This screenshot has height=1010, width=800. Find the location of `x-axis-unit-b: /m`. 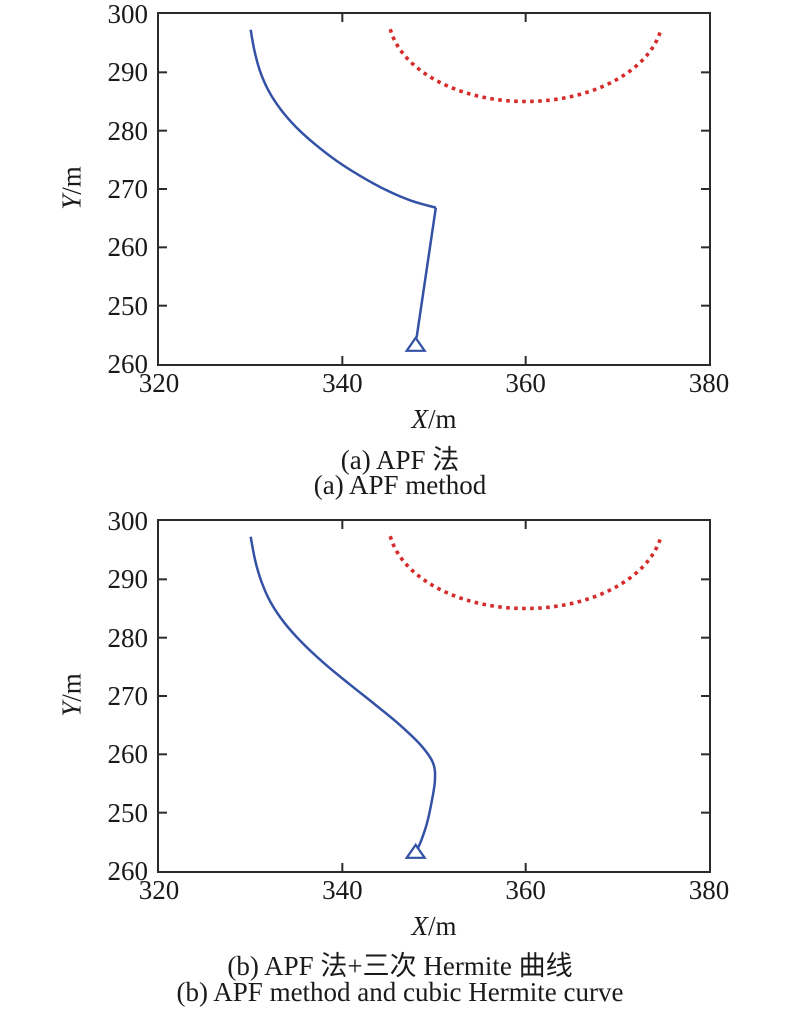

x-axis-unit-b: /m is located at coordinates (442, 926).